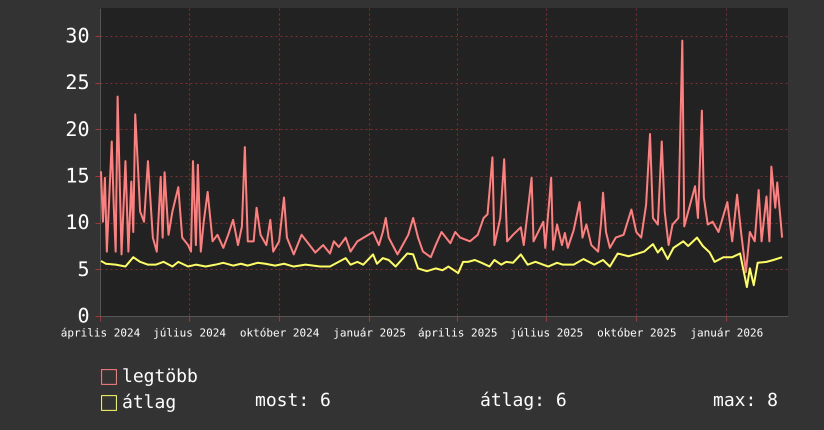 This screenshot has height=430, width=824. What do you see at coordinates (149, 402) in the screenshot?
I see `legend-label: átlag` at bounding box center [149, 402].